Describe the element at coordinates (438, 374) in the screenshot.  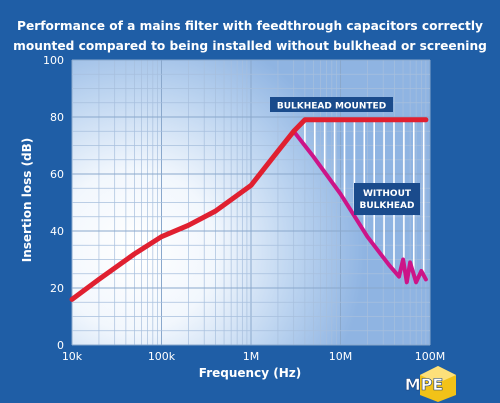
I see `logo-hexagon-top` at that location.